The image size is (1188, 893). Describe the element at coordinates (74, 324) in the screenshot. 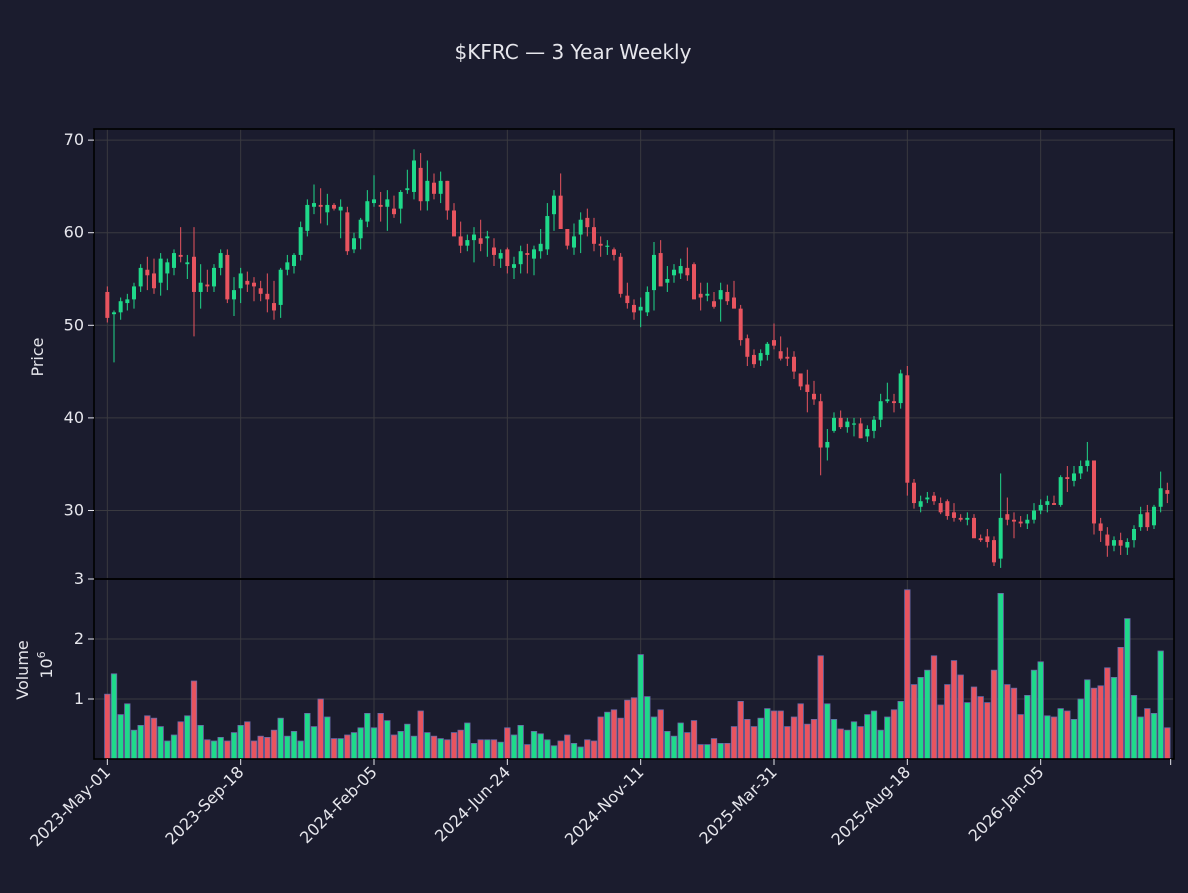

I see `price-tick-label: 50` at that location.